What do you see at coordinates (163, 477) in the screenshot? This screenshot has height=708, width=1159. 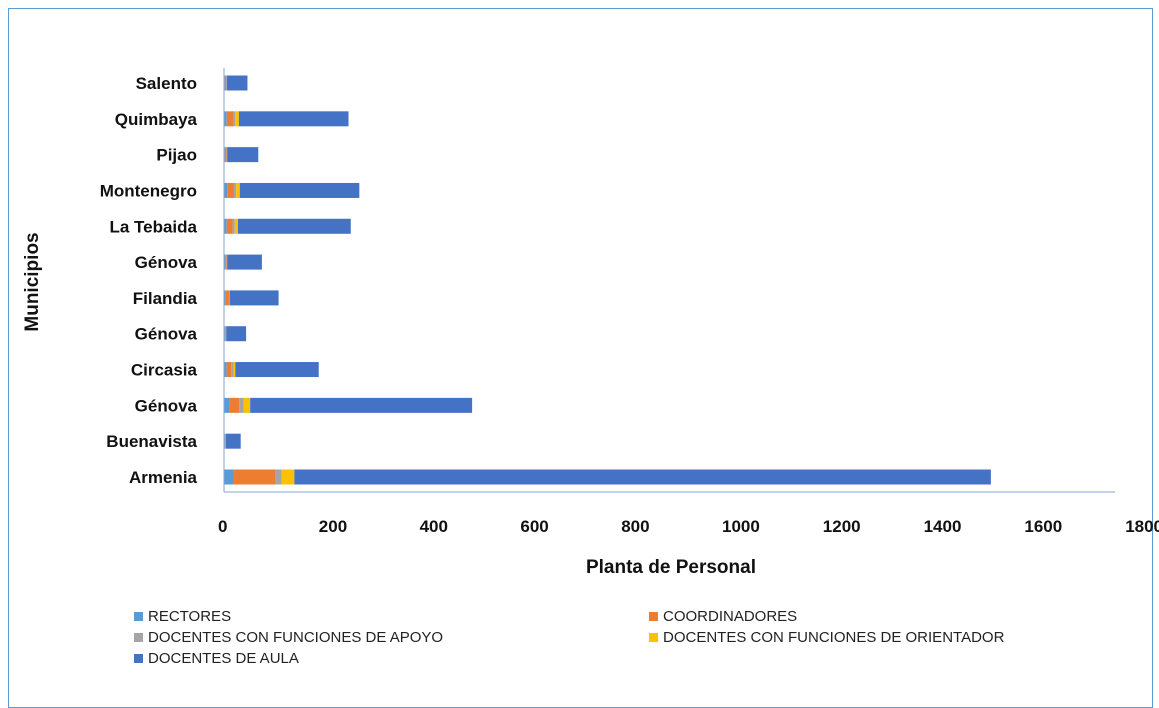 I see `y-tick-label: Armenia` at bounding box center [163, 477].